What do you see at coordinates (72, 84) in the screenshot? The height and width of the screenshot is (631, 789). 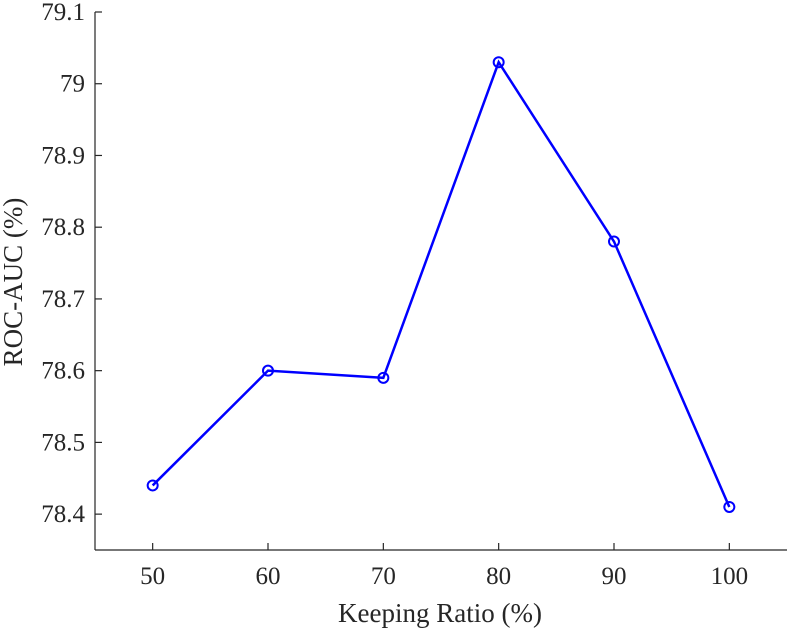 I see `y-tick-label: 79` at bounding box center [72, 84].